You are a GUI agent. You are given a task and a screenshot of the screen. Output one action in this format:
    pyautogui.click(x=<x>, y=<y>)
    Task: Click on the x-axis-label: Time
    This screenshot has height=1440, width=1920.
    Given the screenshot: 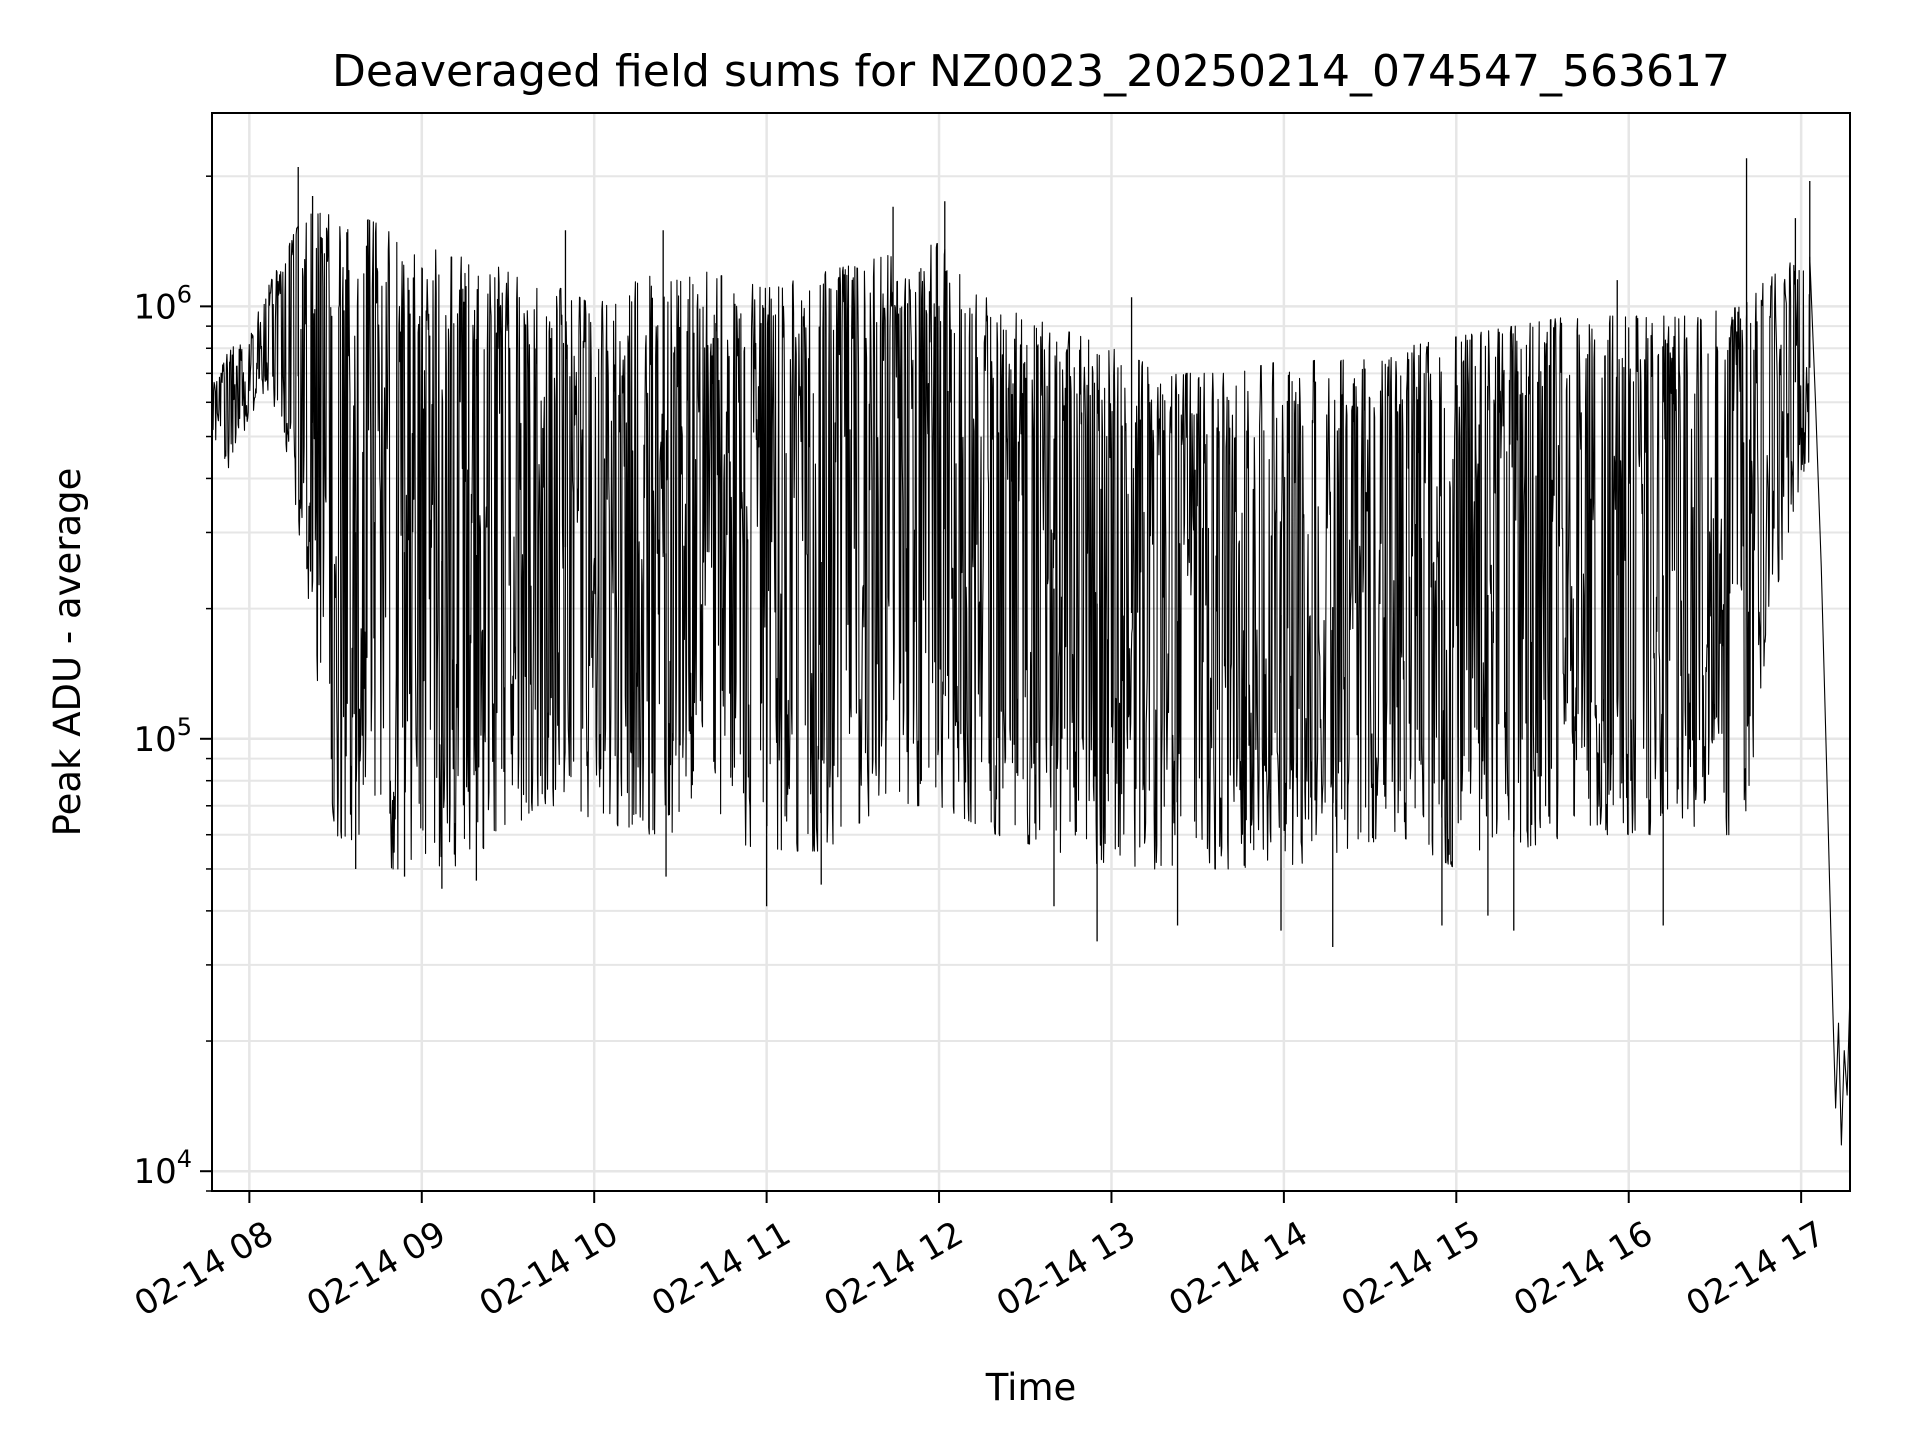 What is the action you would take?
    pyautogui.click(x=1031, y=1387)
    